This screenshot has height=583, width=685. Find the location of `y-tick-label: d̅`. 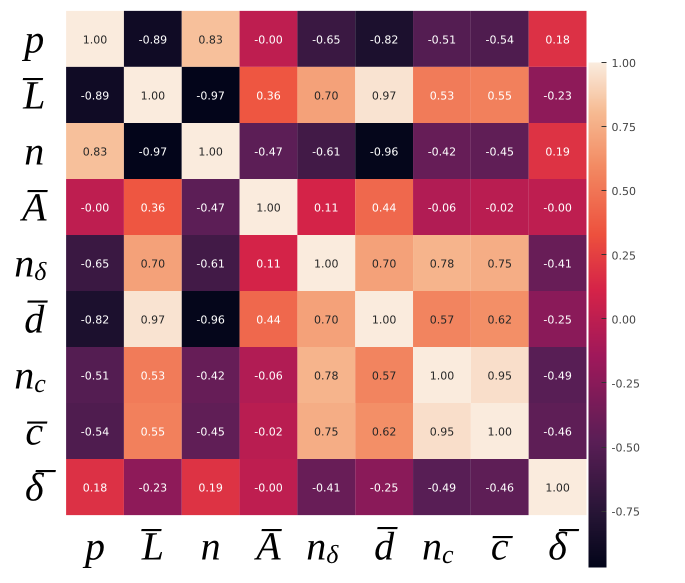

y-tick-label: d̅ is located at coordinates (36, 319).